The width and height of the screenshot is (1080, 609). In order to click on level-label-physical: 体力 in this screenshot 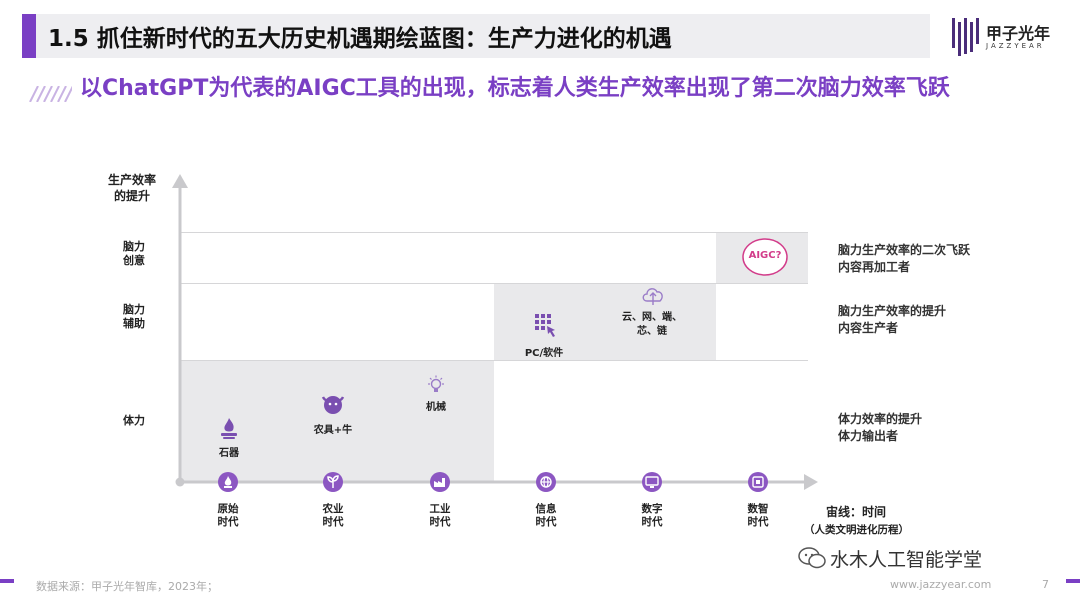, I will do `click(134, 420)`.